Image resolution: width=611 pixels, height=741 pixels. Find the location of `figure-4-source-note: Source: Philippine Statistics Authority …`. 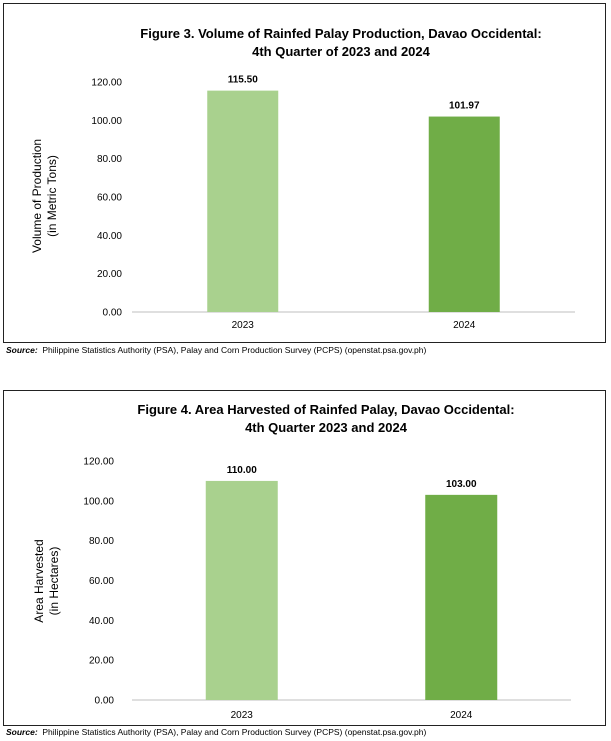

figure-4-source-note: Source: Philippine Statistics Authority … is located at coordinates (216, 732).